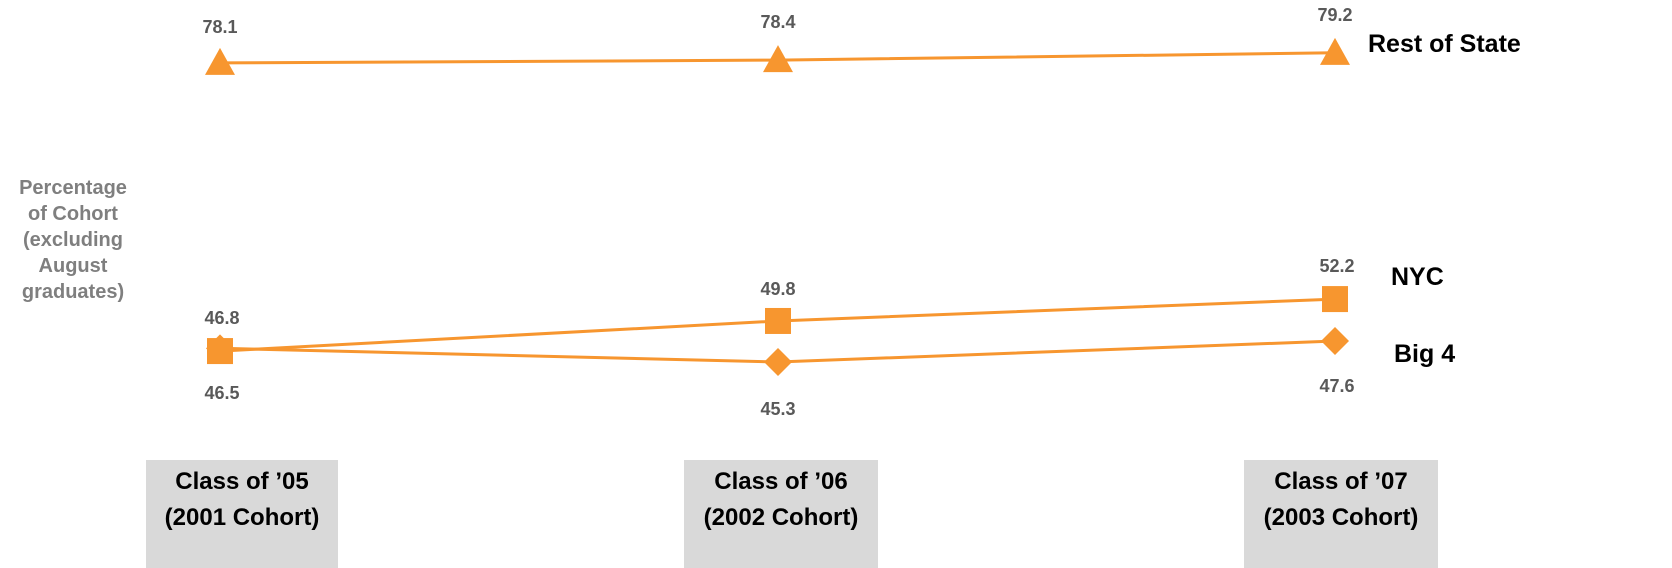 The width and height of the screenshot is (1672, 568). I want to click on data-label: 46.5, so click(221, 393).